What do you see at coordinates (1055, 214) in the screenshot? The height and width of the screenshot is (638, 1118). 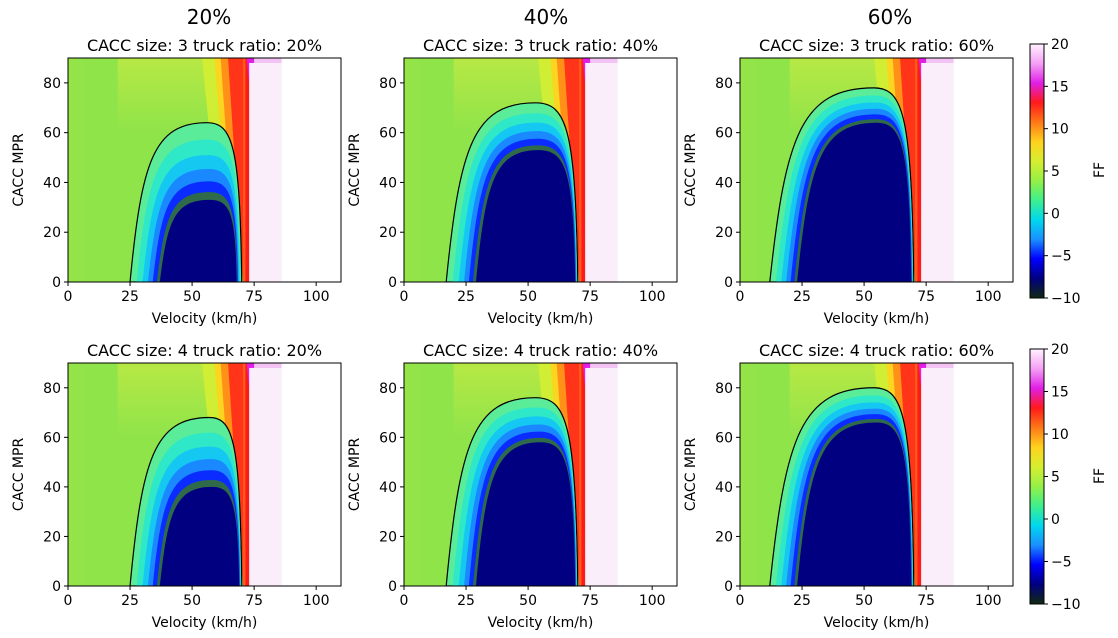 I see `colorbar-tick-label: 0` at bounding box center [1055, 214].